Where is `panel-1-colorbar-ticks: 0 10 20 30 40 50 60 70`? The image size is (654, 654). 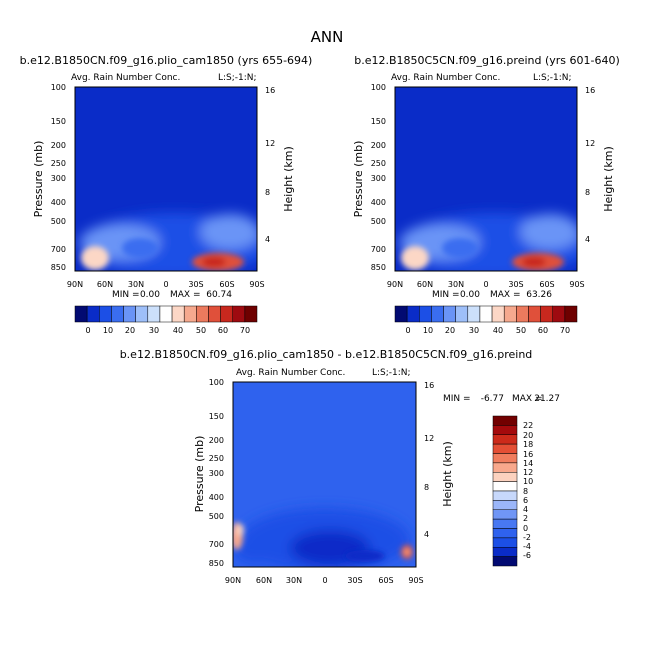 panel-1-colorbar-ticks: 0 10 20 30 40 50 60 70 is located at coordinates (167, 330).